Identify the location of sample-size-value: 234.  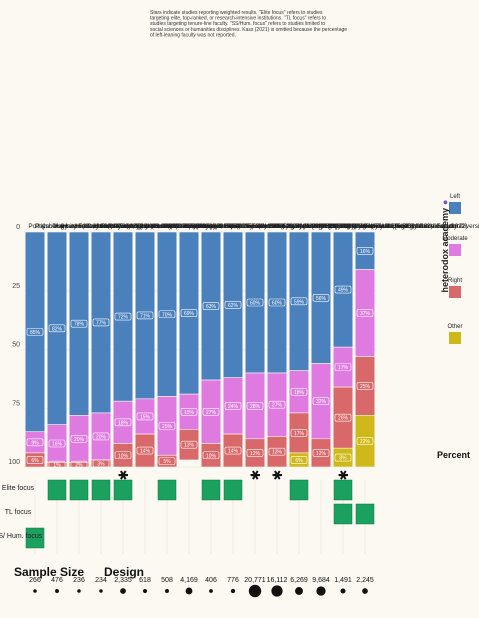
(101, 580).